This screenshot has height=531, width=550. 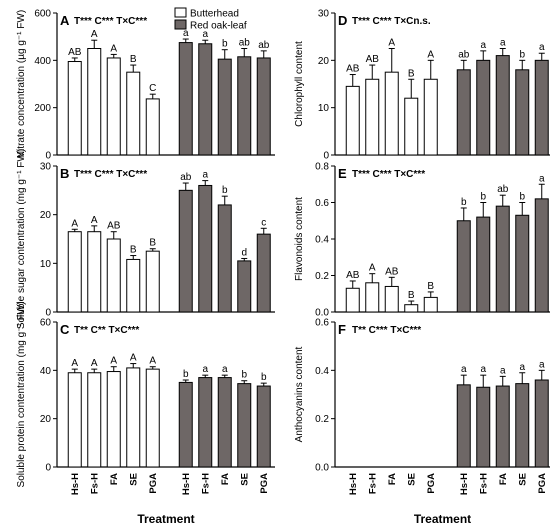 I want to click on bar-A-red-oak-leaf-Hs-H, so click(x=185, y=99).